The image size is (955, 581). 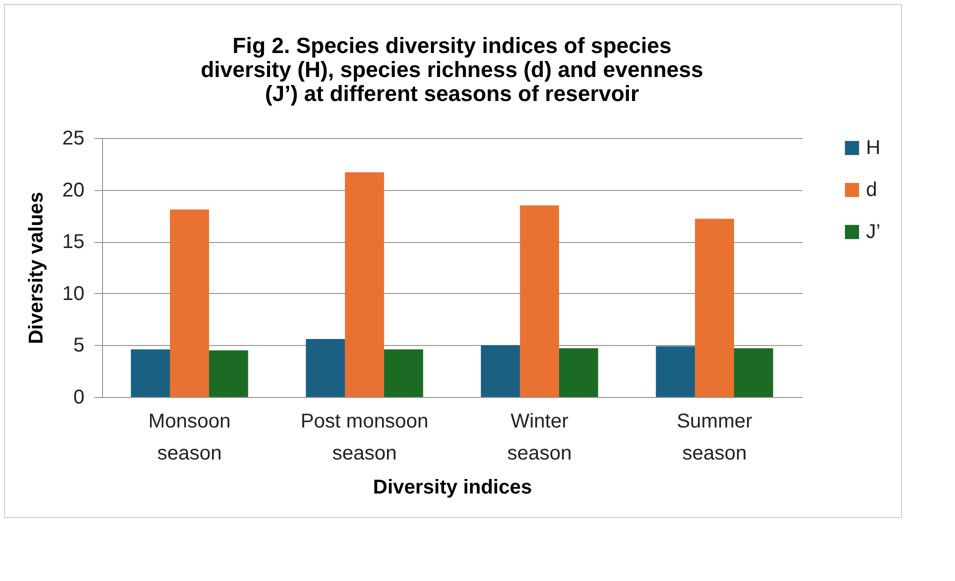 I want to click on x-tick-label: Monsoon season, so click(x=189, y=437).